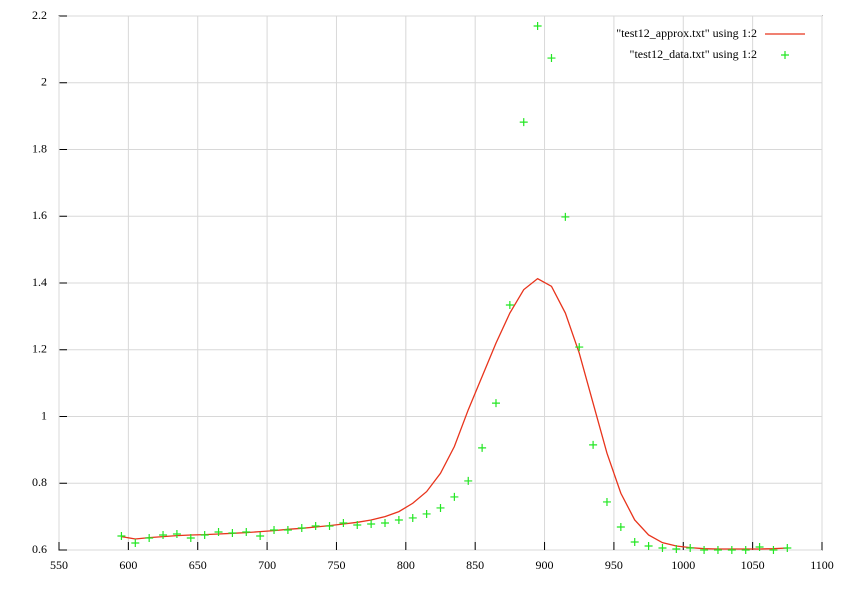 This screenshot has width=846, height=594. Describe the element at coordinates (39, 15) in the screenshot. I see `y-tick-label: 2.2` at that location.